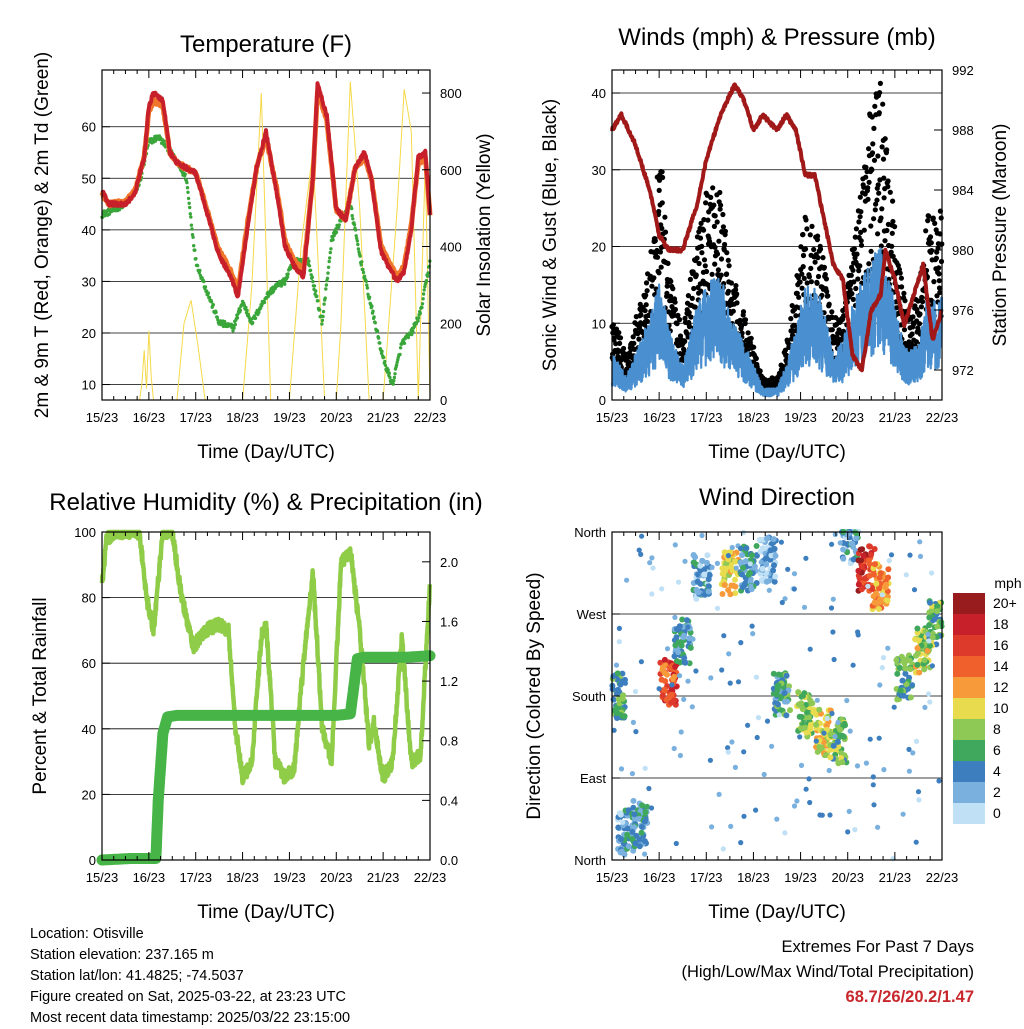 This screenshot has height=1029, width=1024. I want to click on x-tick-label: 19/23, so click(289, 417).